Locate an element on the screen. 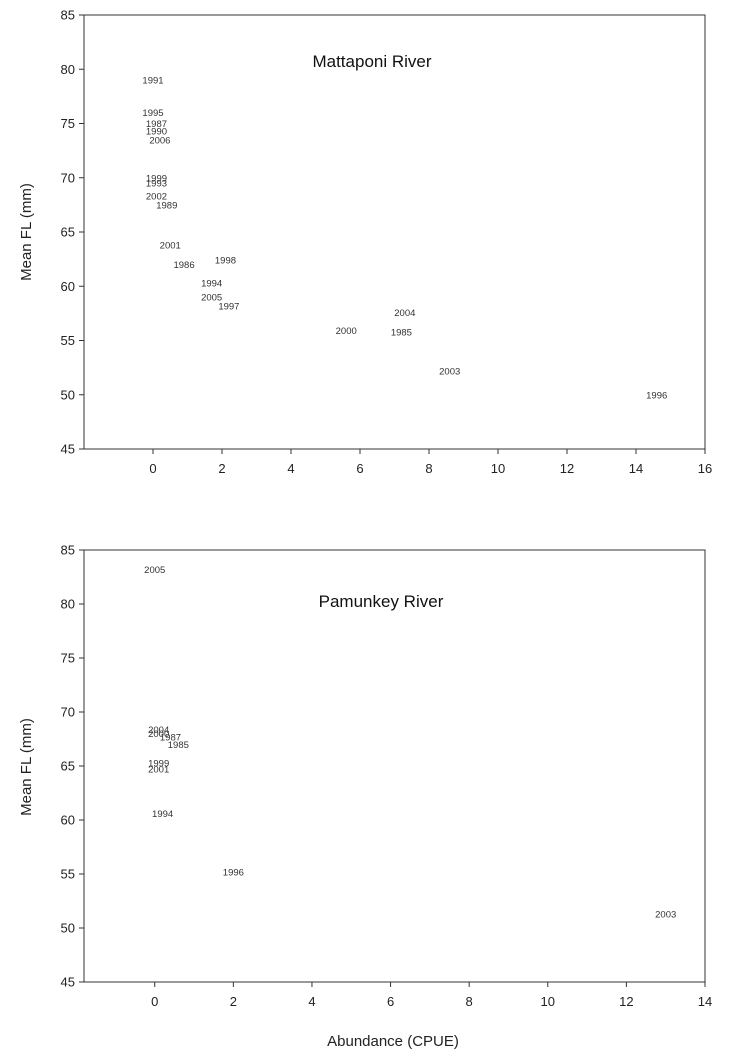 The image size is (736, 1057). mattaponi-title: Mattaponi River is located at coordinates (371, 61).